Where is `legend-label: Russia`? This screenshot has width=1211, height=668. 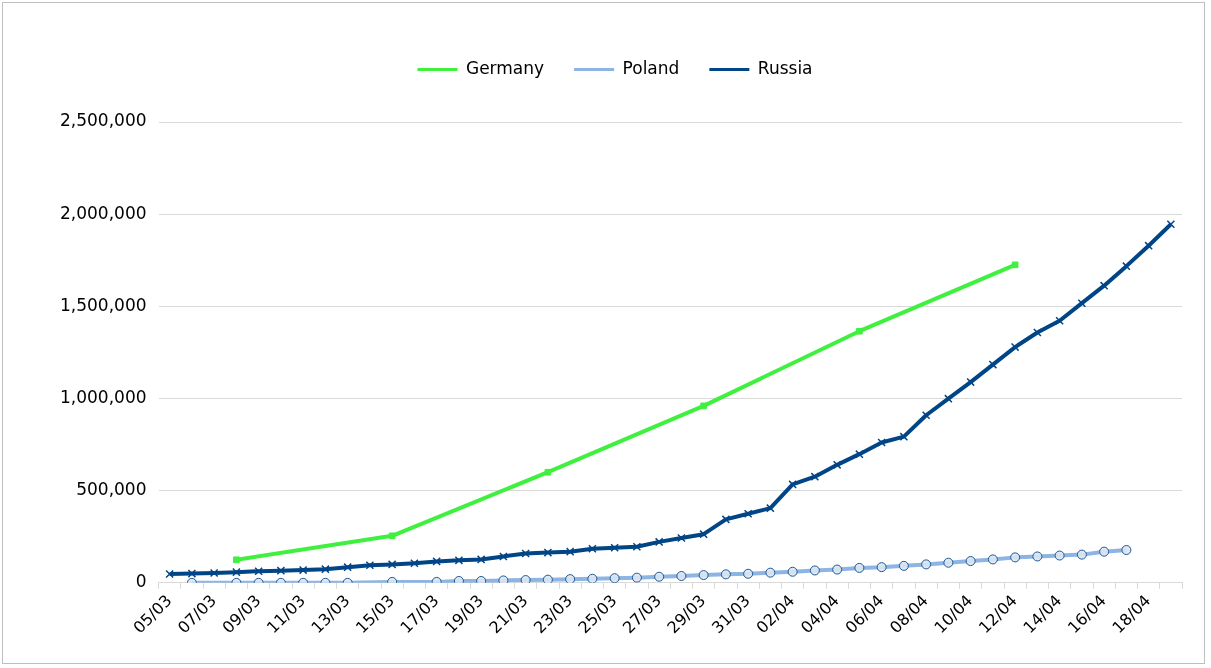
legend-label: Russia is located at coordinates (785, 67).